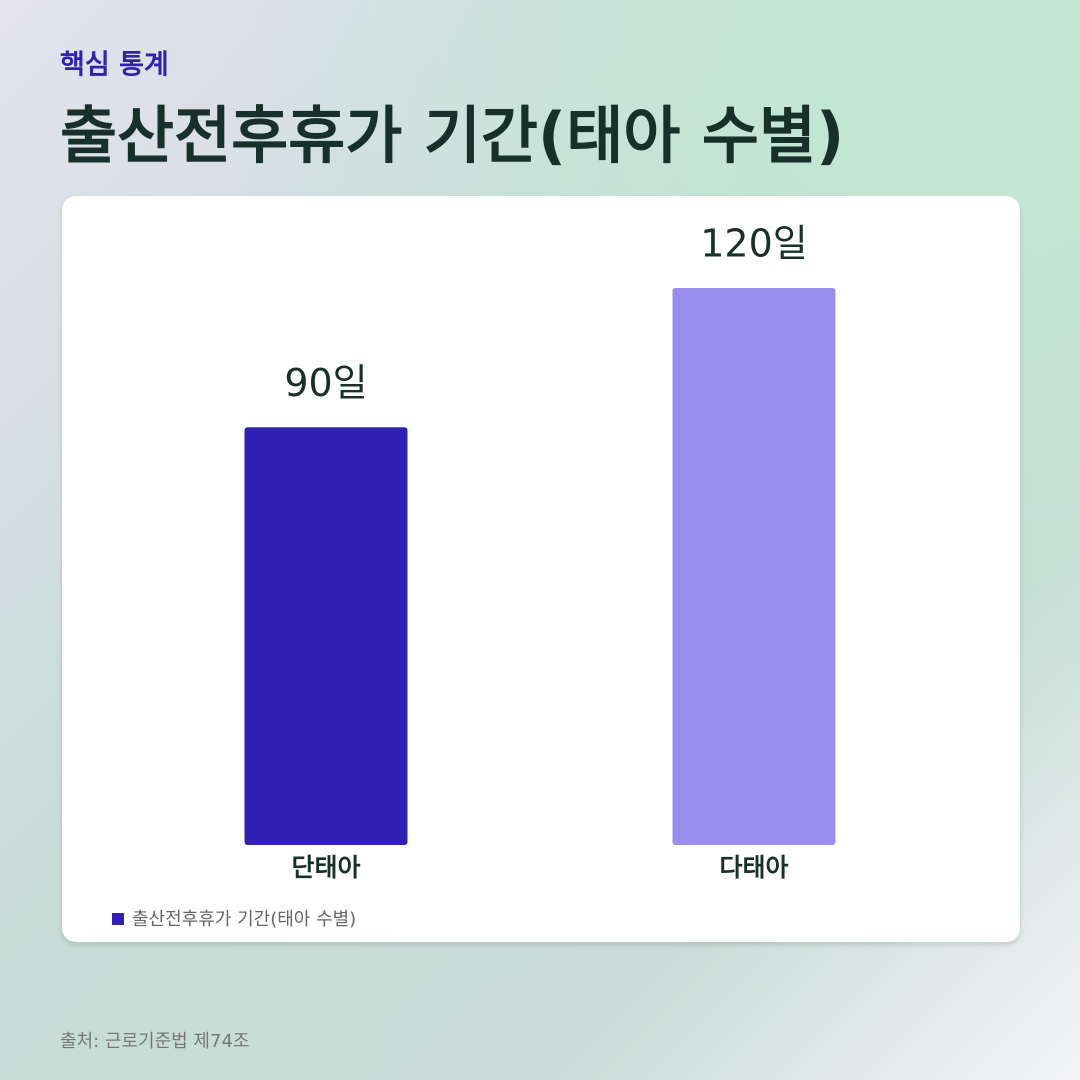 This screenshot has height=1080, width=1080. What do you see at coordinates (244, 919) in the screenshot?
I see `legend-label: 출산전후휴가 기간(태아 수별)` at bounding box center [244, 919].